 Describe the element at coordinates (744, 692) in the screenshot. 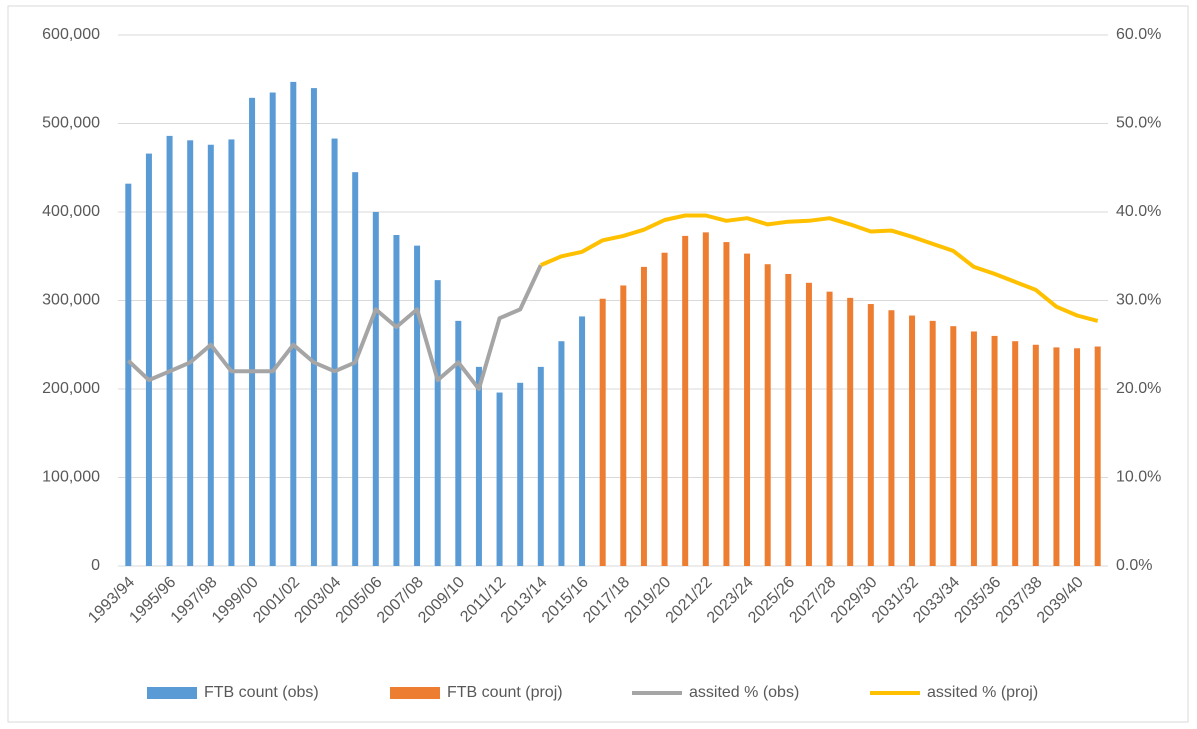

I see `legend-label: assited % (obs)` at that location.